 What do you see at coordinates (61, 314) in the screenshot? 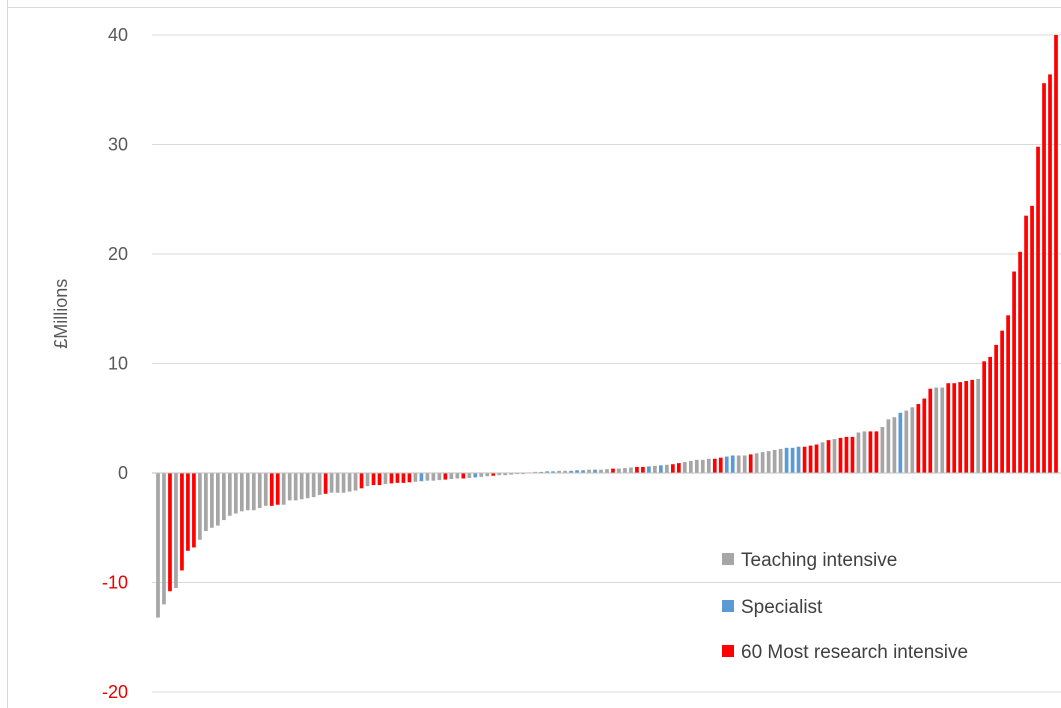
I see `y-axis-label: £Millions` at bounding box center [61, 314].